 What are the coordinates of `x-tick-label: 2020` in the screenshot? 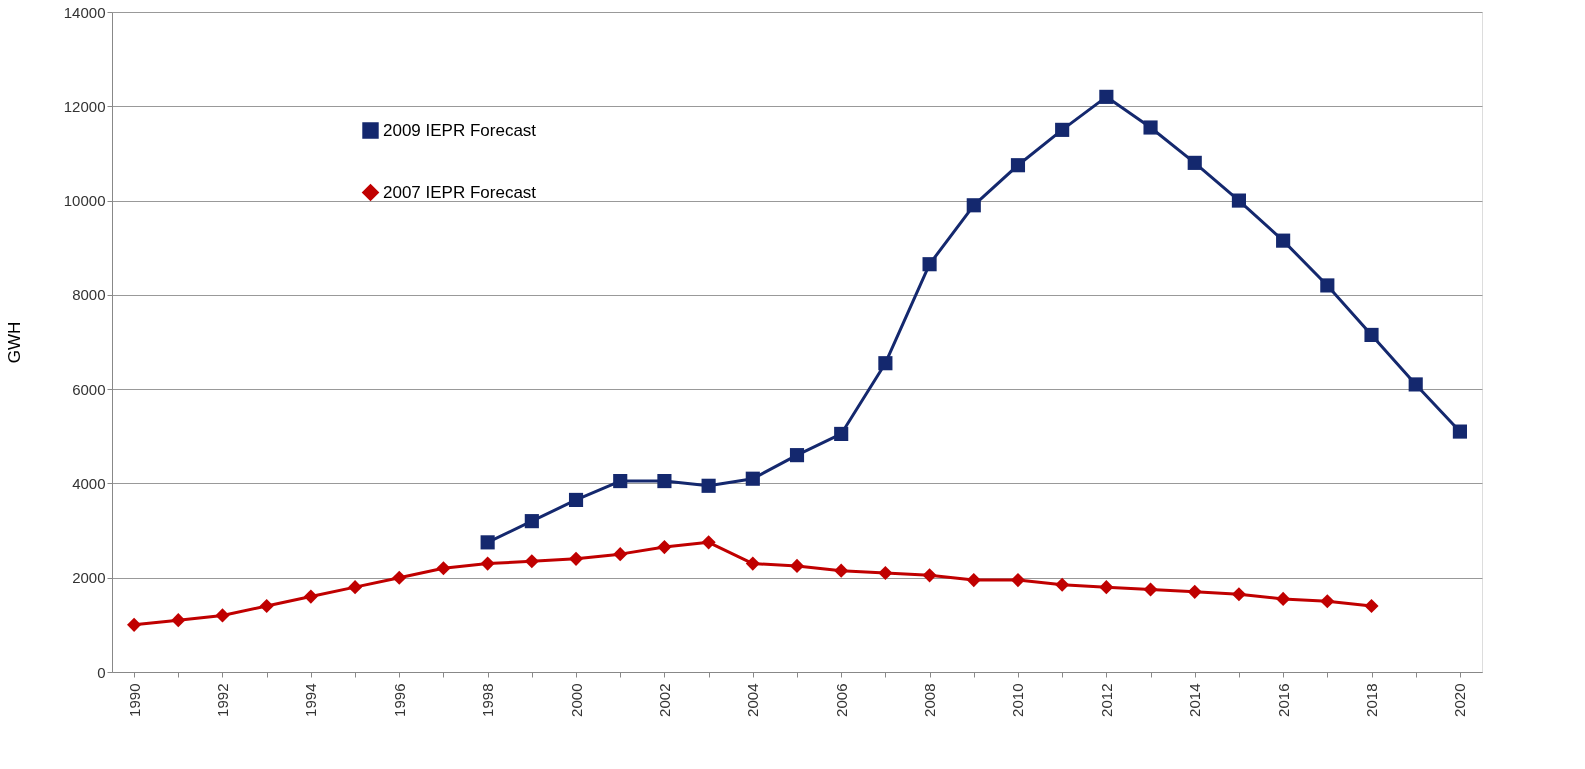 It's located at (1460, 700).